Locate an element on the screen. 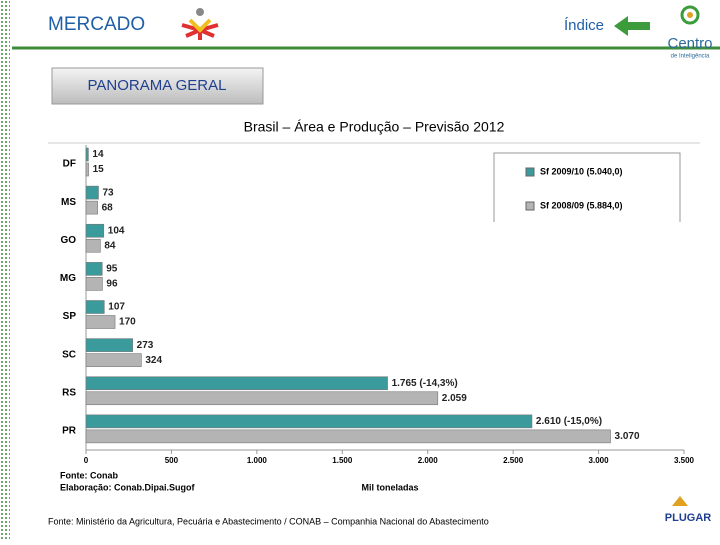 This screenshot has width=720, height=545. data-label: 1.765 (-14,3%) is located at coordinates (425, 383).